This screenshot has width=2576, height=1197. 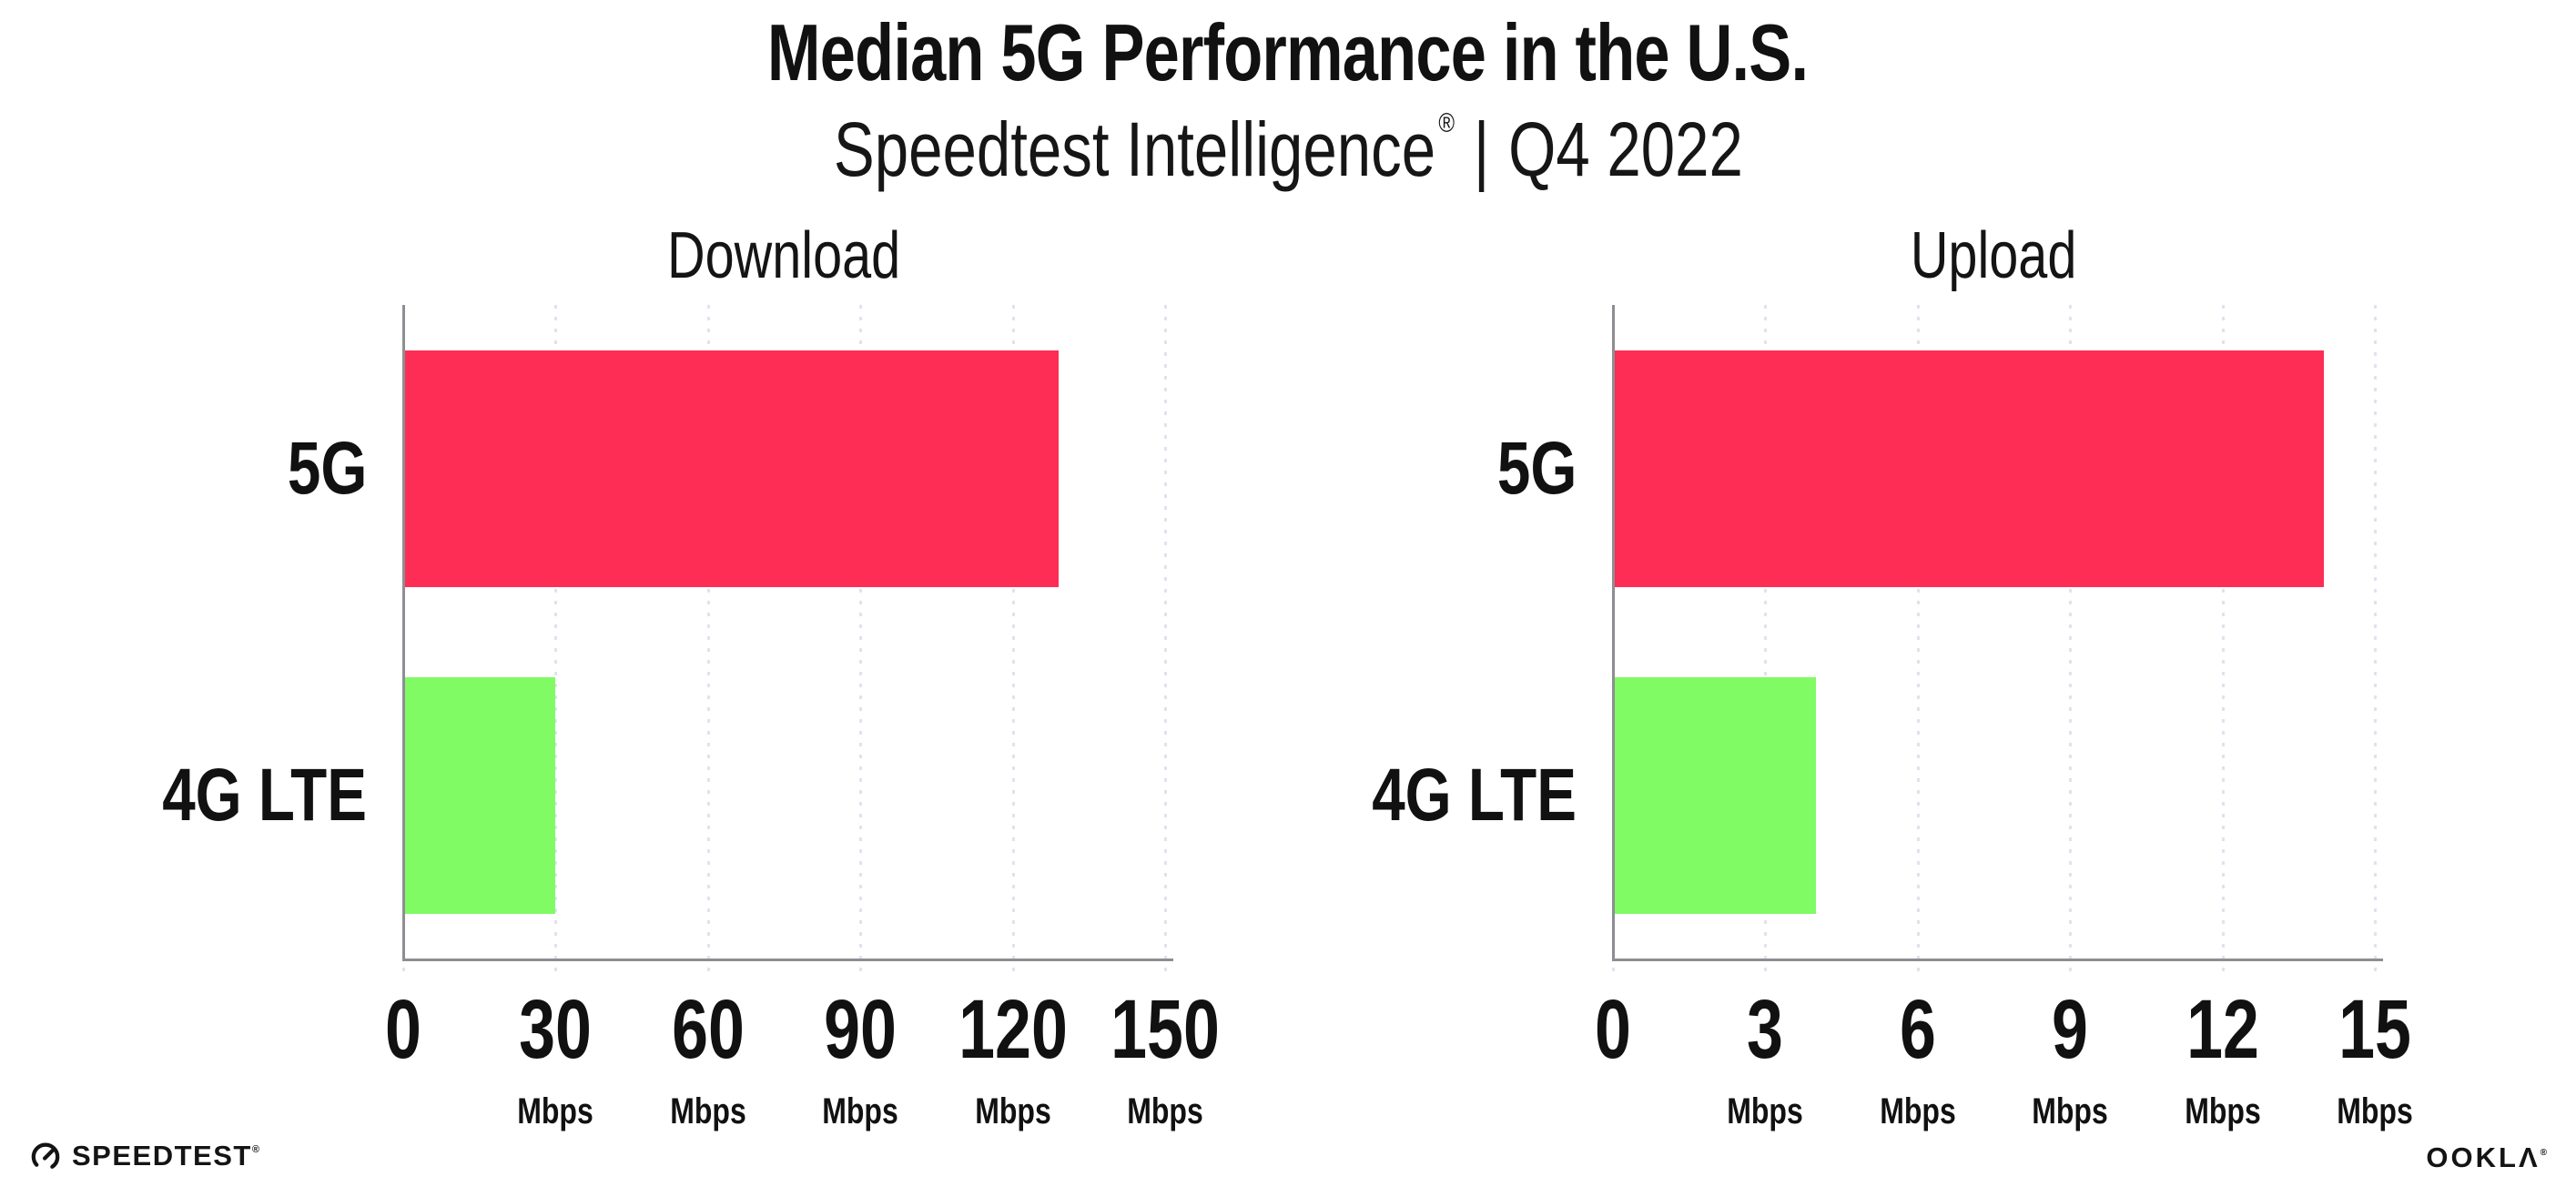 I want to click on x-tick-value: 9, so click(x=2070, y=1030).